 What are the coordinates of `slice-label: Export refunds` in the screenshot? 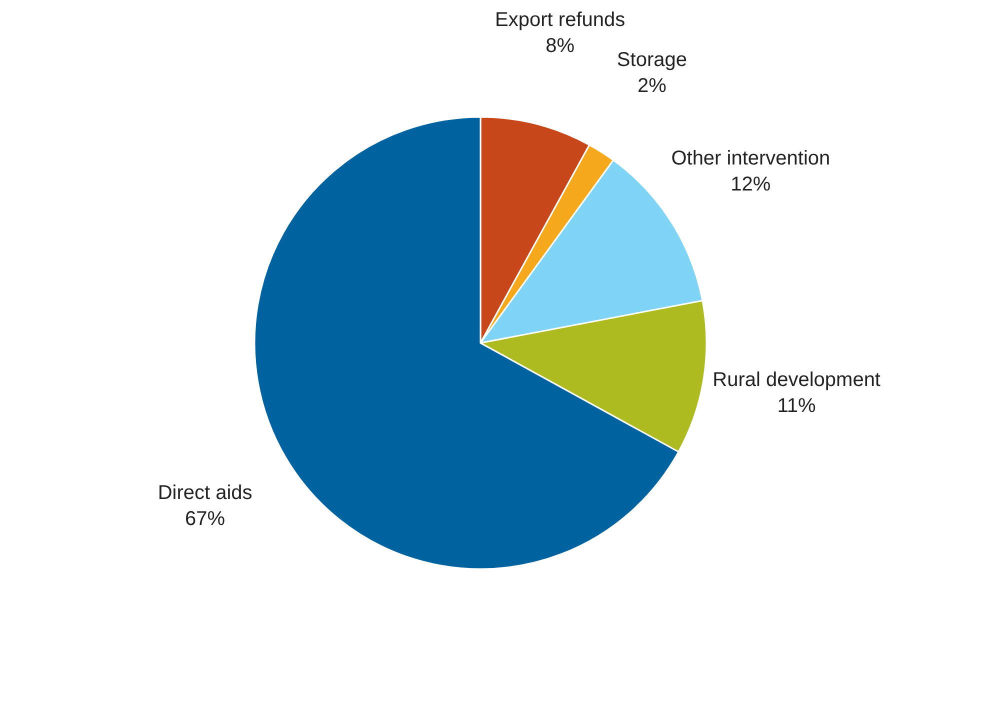 It's located at (560, 20).